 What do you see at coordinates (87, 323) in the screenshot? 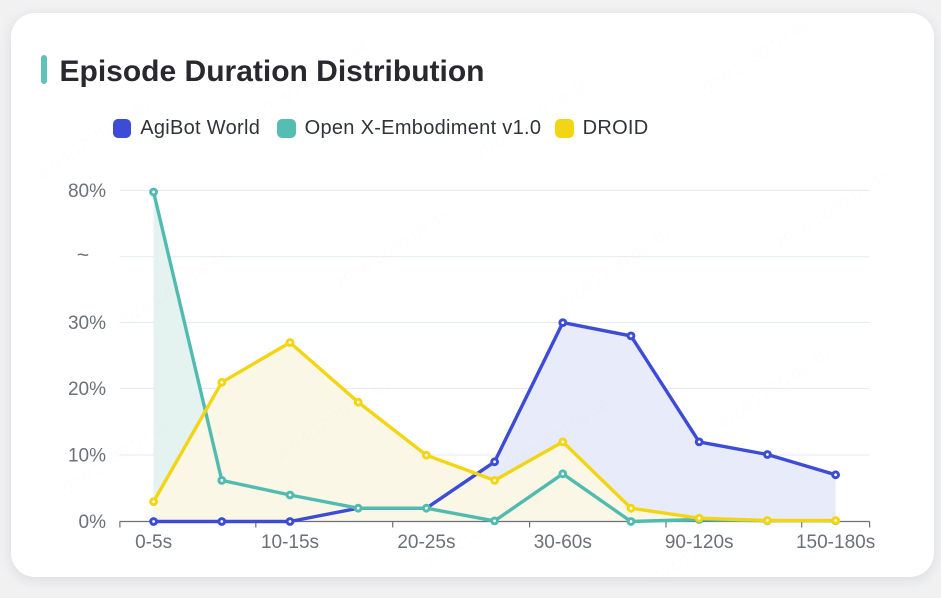
I see `svg-text: 30%` at bounding box center [87, 323].